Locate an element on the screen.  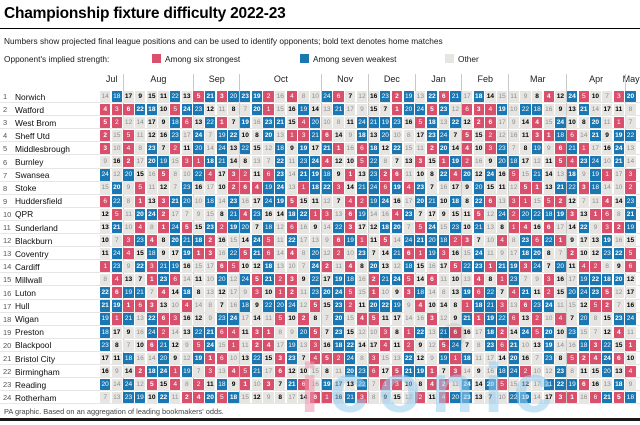
team-rank: 4 is located at coordinates (5, 136).